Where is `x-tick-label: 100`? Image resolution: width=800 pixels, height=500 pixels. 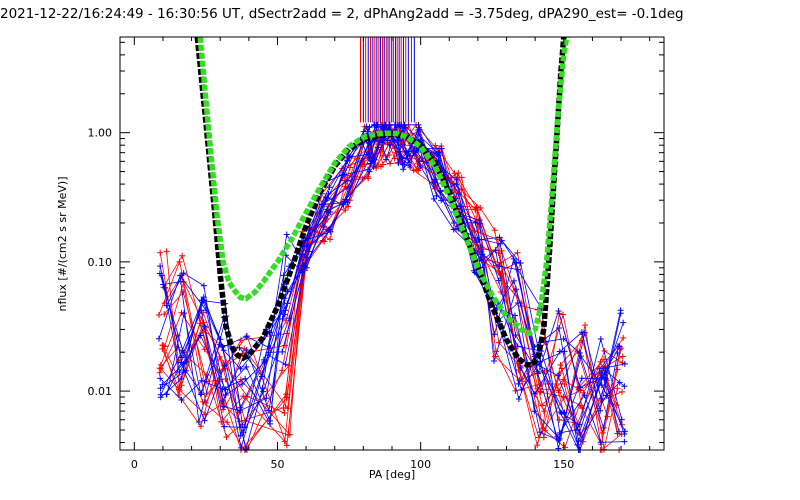
x-tick-label: 100 is located at coordinates (420, 464).